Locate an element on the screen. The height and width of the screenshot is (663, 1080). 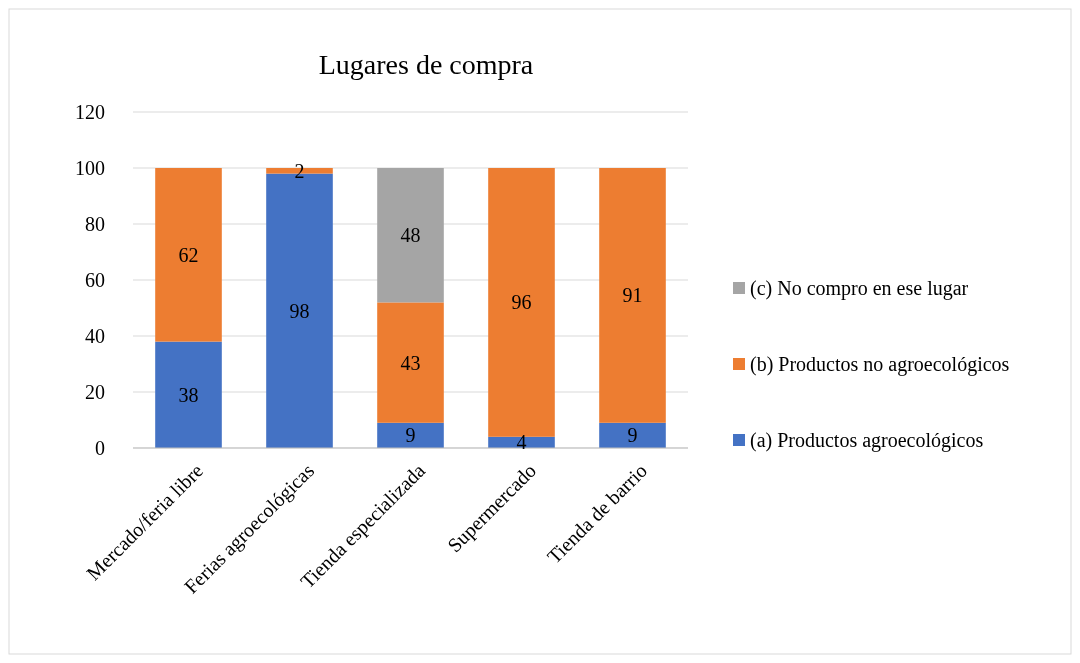
data-label: 4 is located at coordinates (521, 442).